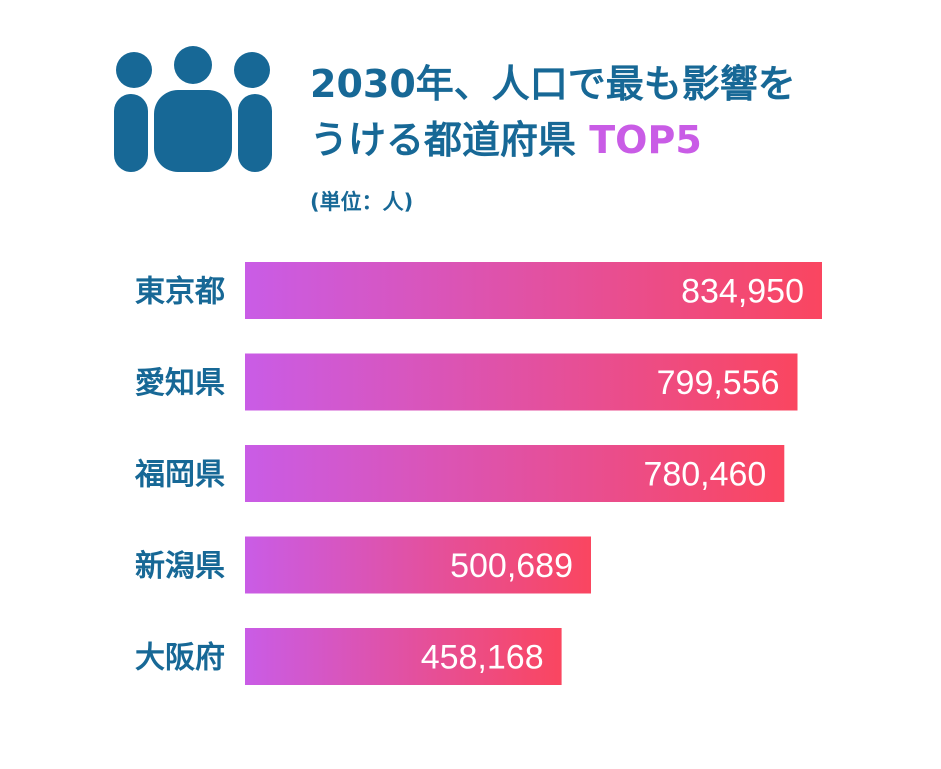 This screenshot has height=769, width=941. I want to click on category-label-3: 福岡県, so click(179, 475).